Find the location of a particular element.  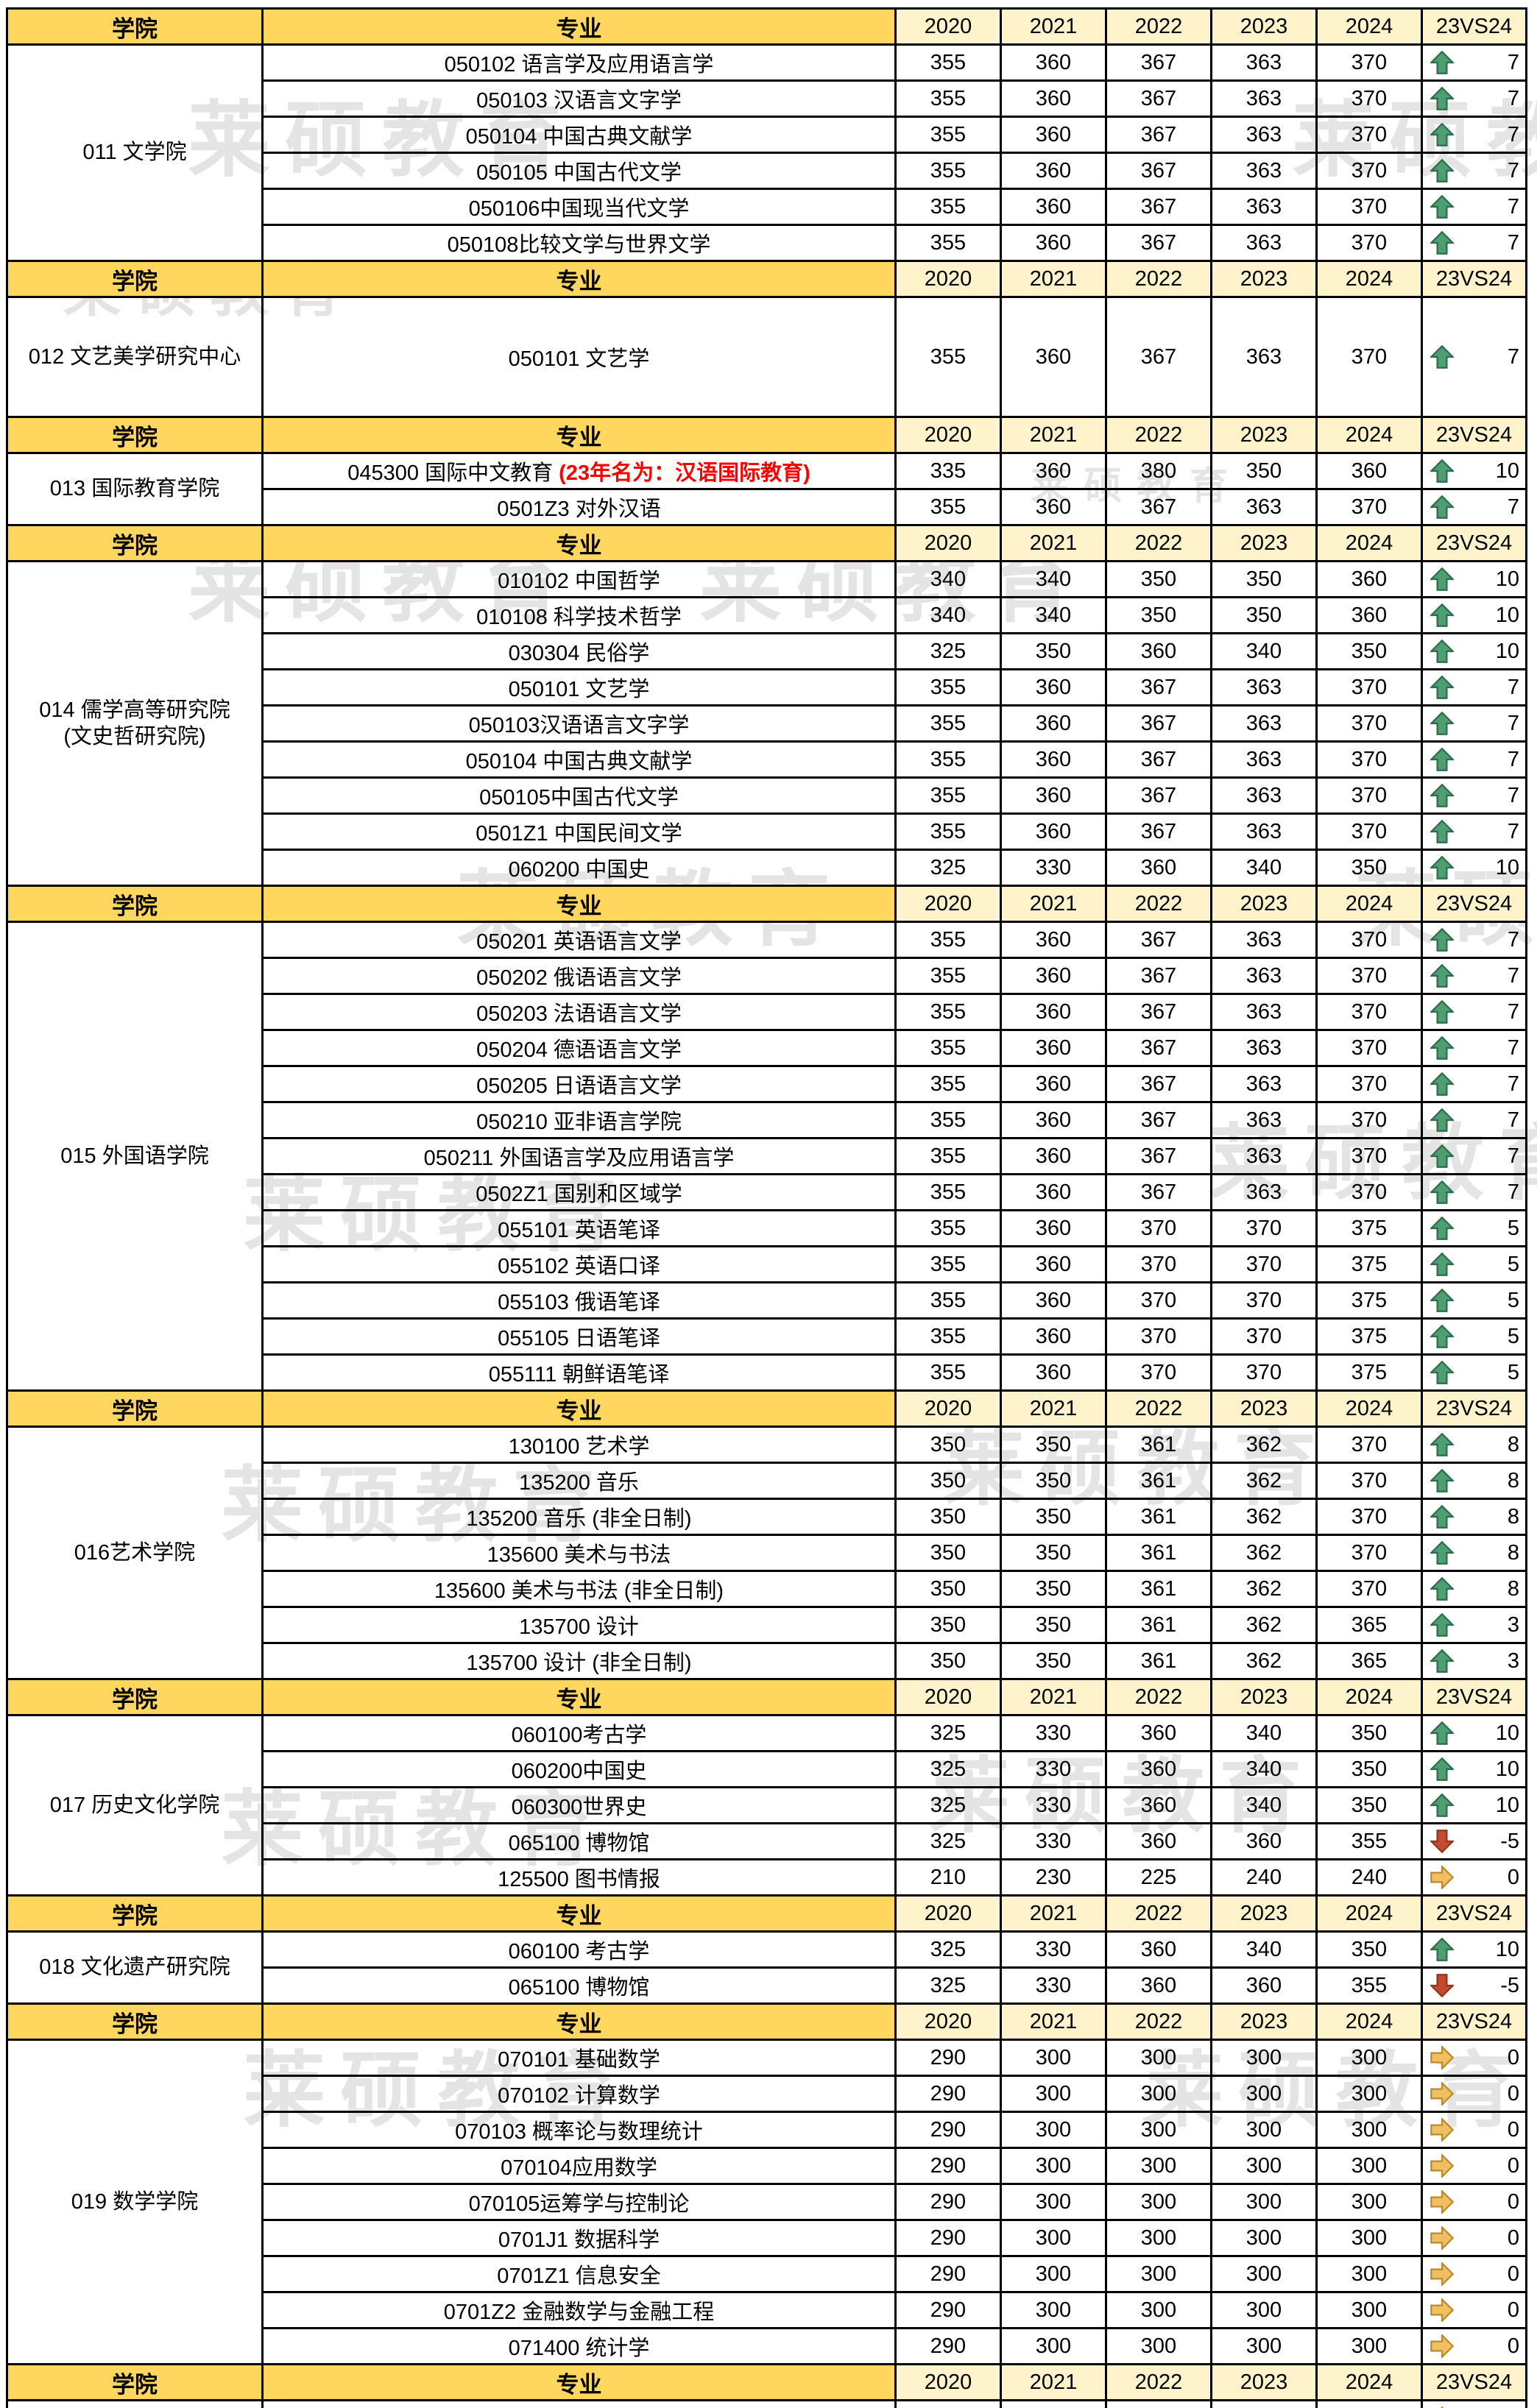

data-row: 055103 俄语笔译 355 360 370 370 375 5 is located at coordinates (767, 1300).